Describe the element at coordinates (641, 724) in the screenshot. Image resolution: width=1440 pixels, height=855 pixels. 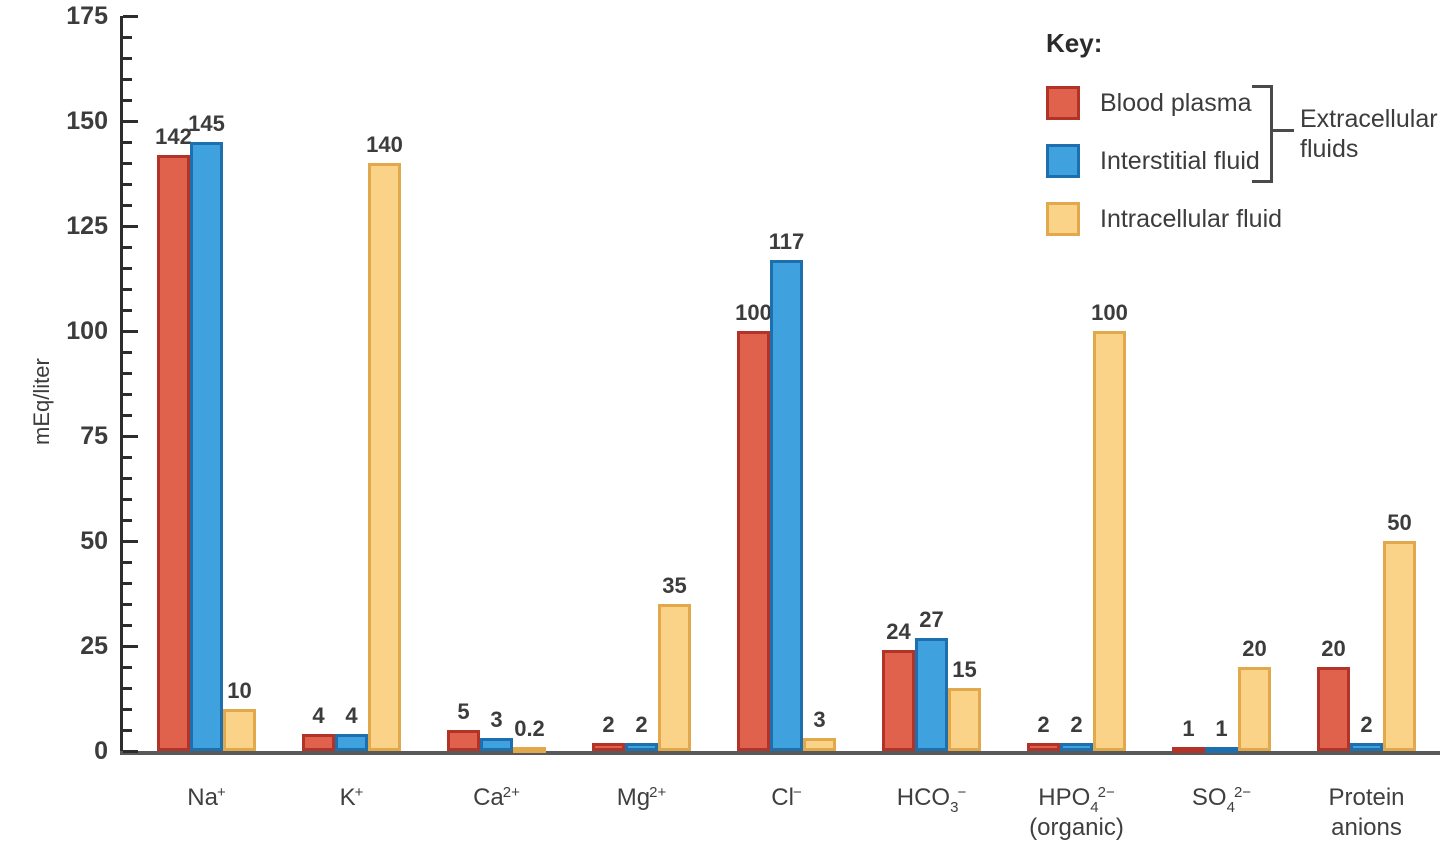
I see `bar-value-label-mg-2: 2` at that location.